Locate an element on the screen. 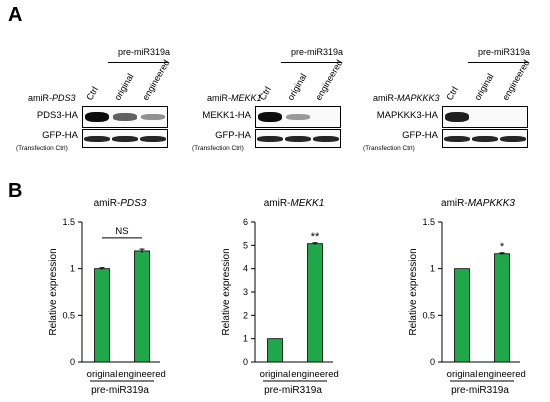  y-tick-label: 2 is located at coordinates (245, 315).